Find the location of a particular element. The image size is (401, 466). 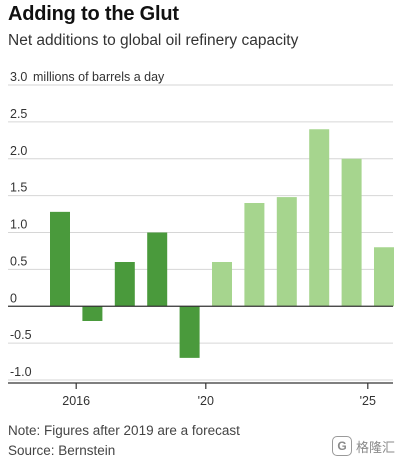

watermark-text: 格隆汇 is located at coordinates (375, 447).